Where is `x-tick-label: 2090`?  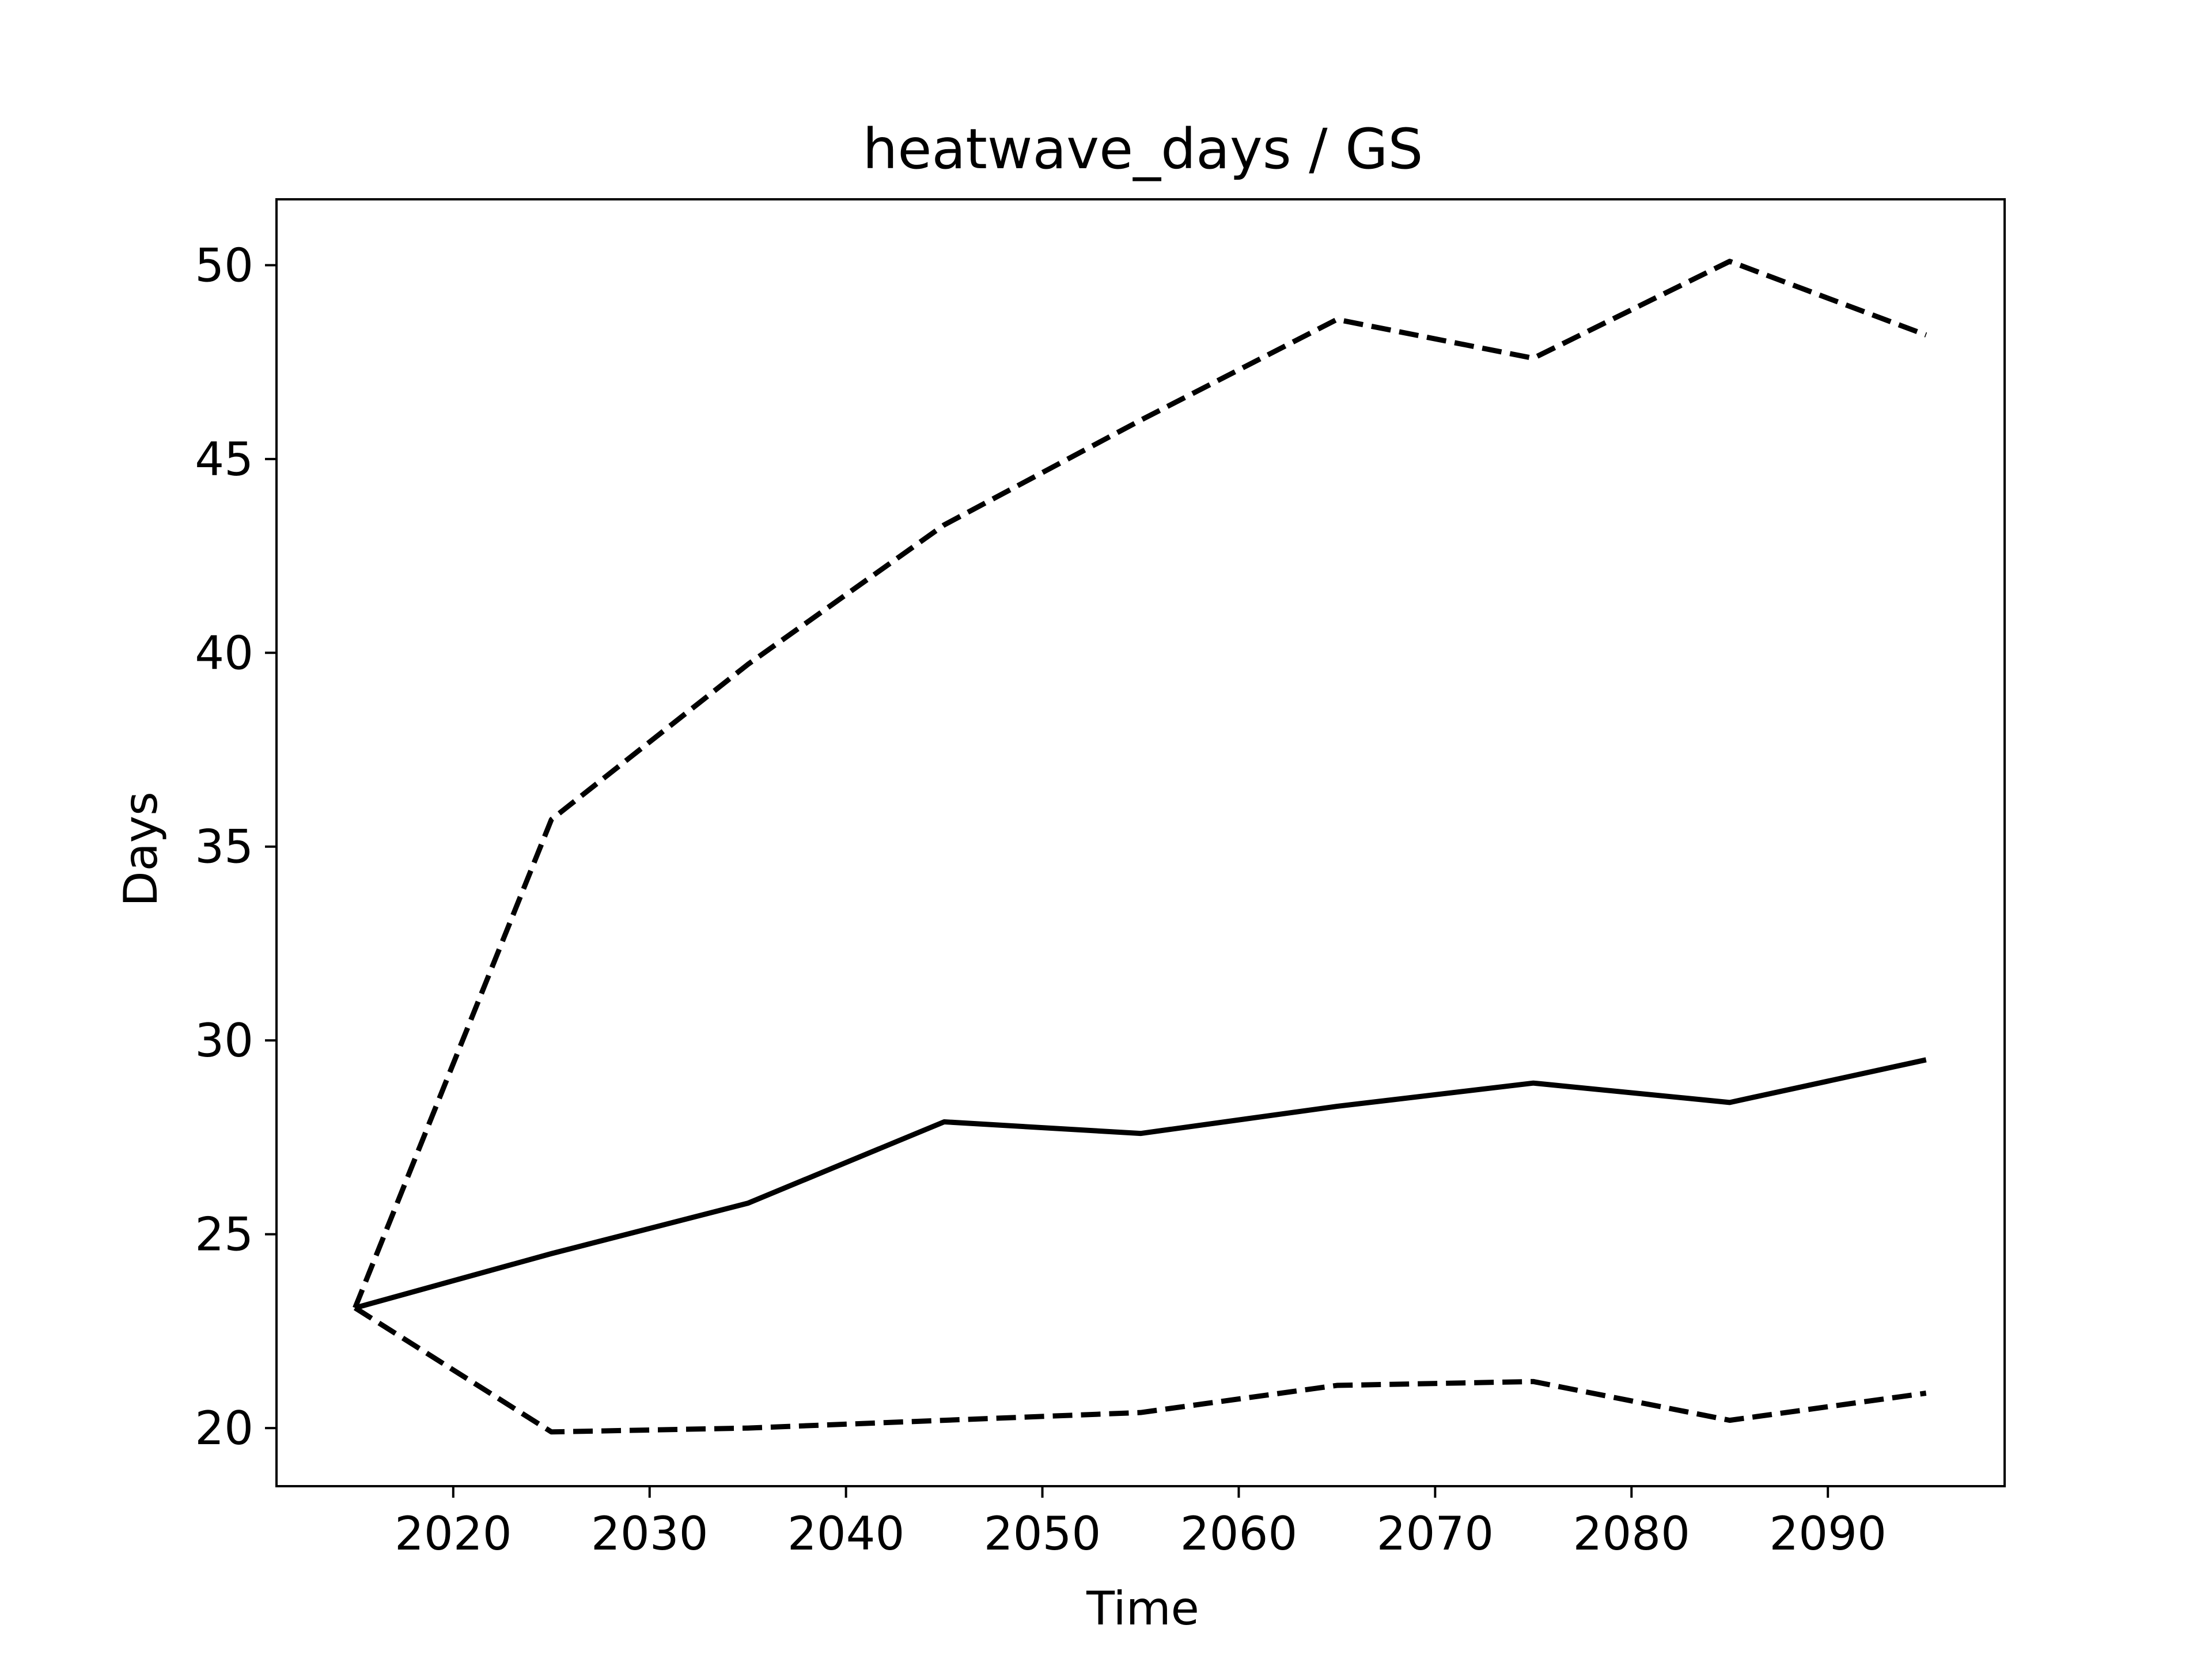
x-tick-label: 2090 is located at coordinates (1828, 1533).